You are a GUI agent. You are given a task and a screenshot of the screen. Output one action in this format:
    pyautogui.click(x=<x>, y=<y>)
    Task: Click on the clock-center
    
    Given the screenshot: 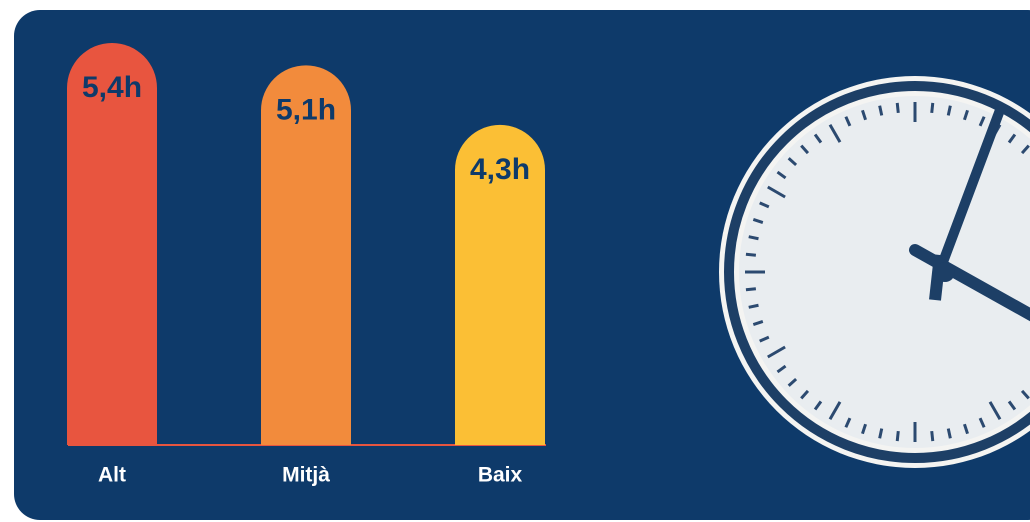 What is the action you would take?
    pyautogui.click(x=945, y=272)
    